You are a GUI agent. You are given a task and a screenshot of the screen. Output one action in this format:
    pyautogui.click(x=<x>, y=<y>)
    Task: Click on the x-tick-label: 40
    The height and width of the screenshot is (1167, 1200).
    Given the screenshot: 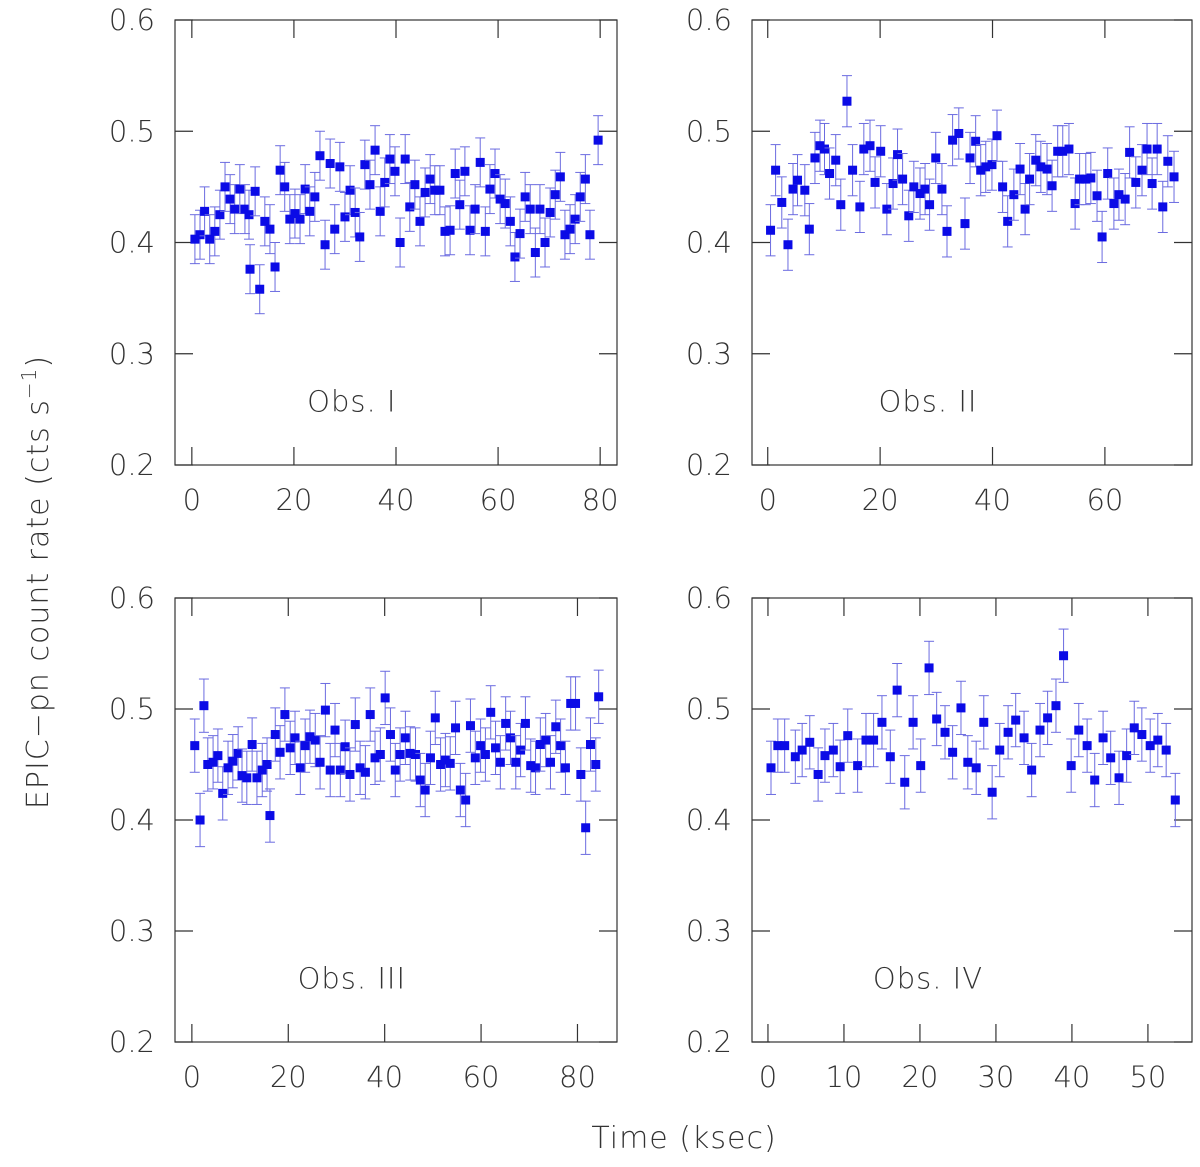 What is the action you would take?
    pyautogui.click(x=1071, y=1077)
    